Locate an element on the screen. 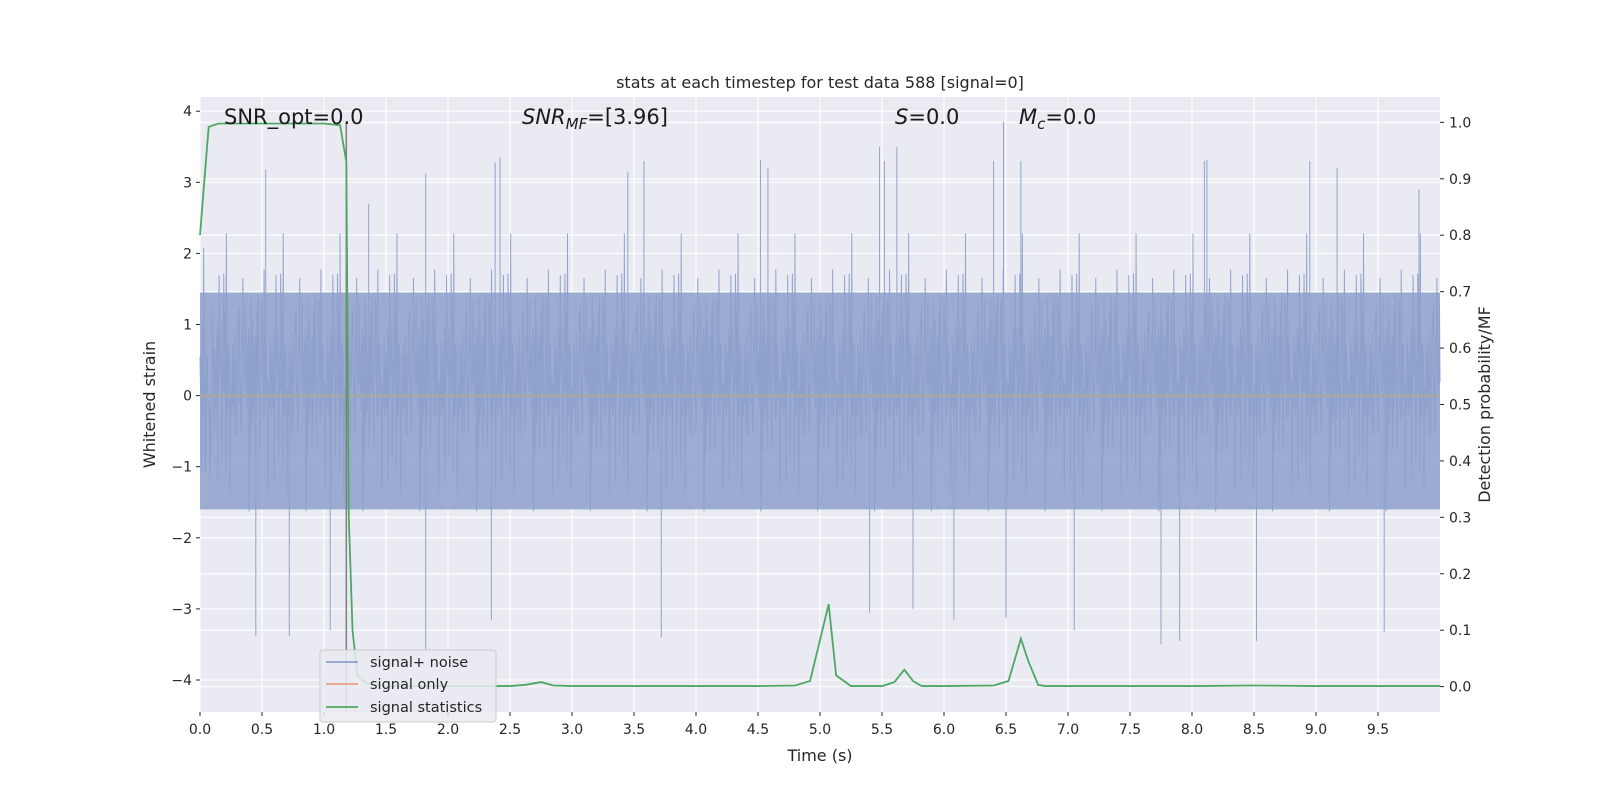 The width and height of the screenshot is (1600, 800). mc-subscript: c is located at coordinates (1041, 124).